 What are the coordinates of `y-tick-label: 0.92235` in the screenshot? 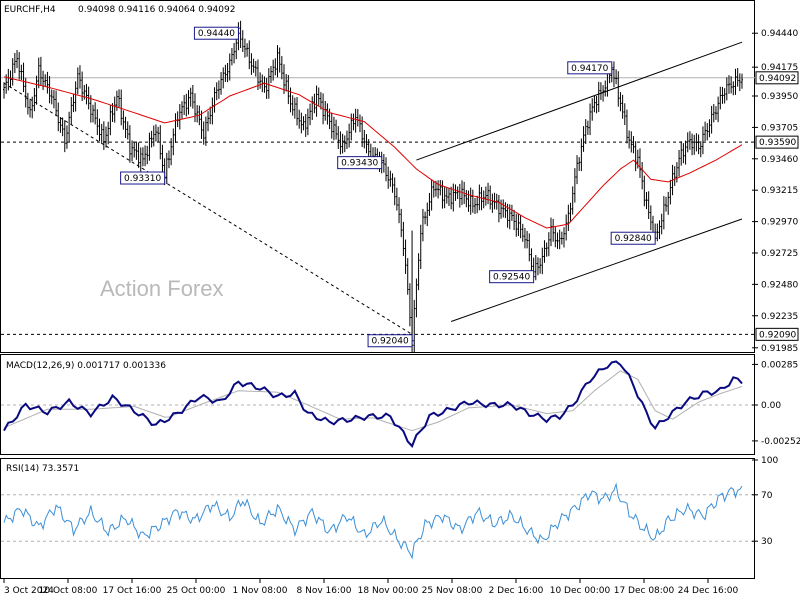 It's located at (779, 317).